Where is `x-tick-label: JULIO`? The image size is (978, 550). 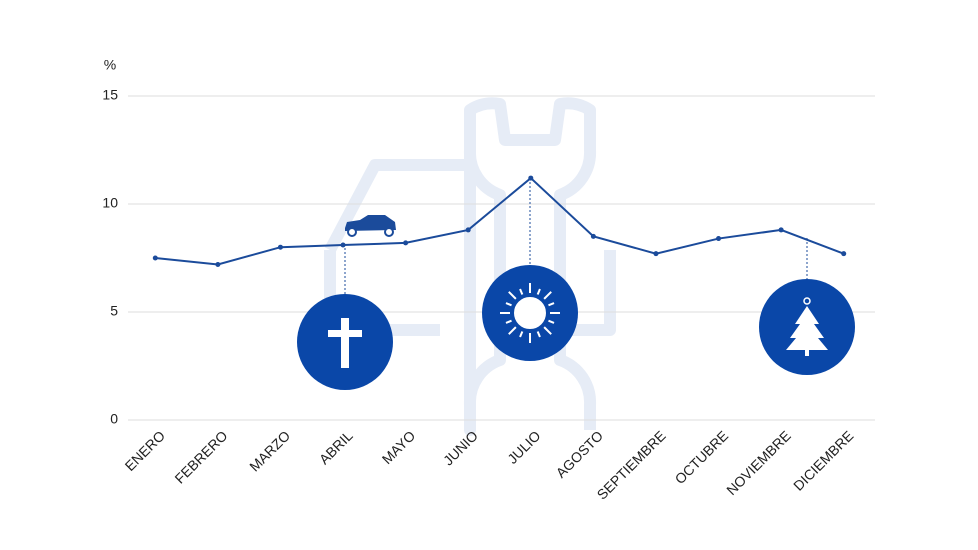 x-tick-label: JULIO is located at coordinates (523, 446).